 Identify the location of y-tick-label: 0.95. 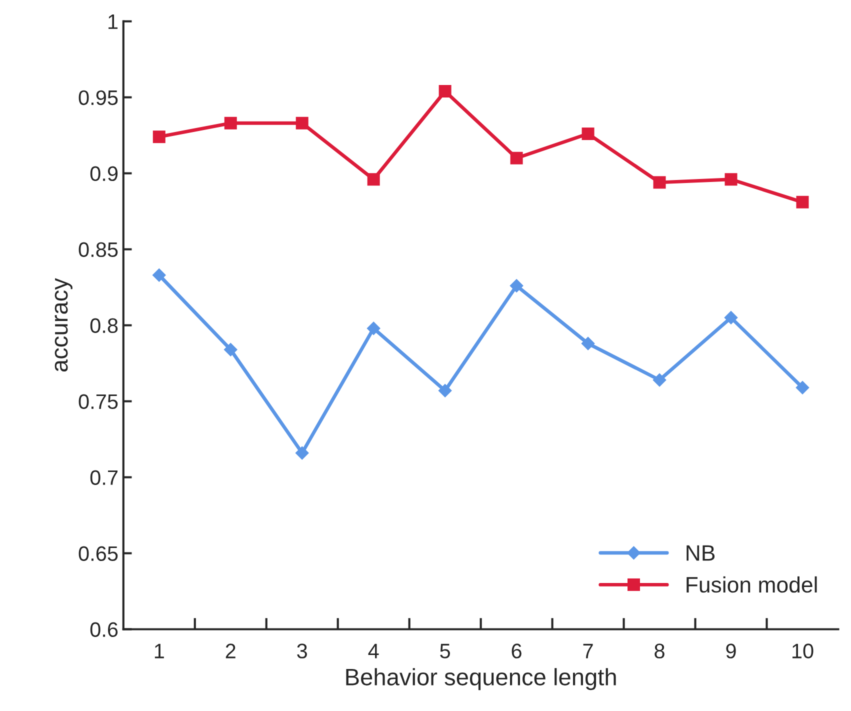
(98, 98).